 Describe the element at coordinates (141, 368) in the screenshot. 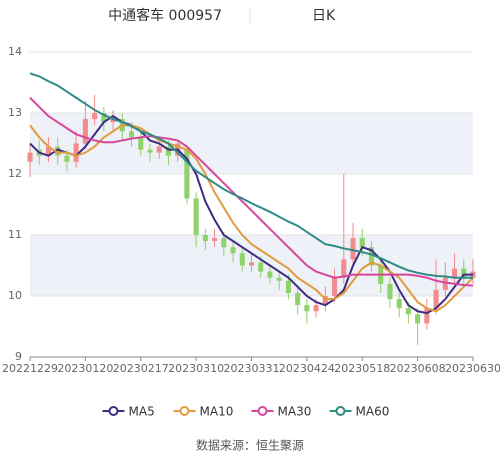

I see `x-tick-label: 20230217` at that location.